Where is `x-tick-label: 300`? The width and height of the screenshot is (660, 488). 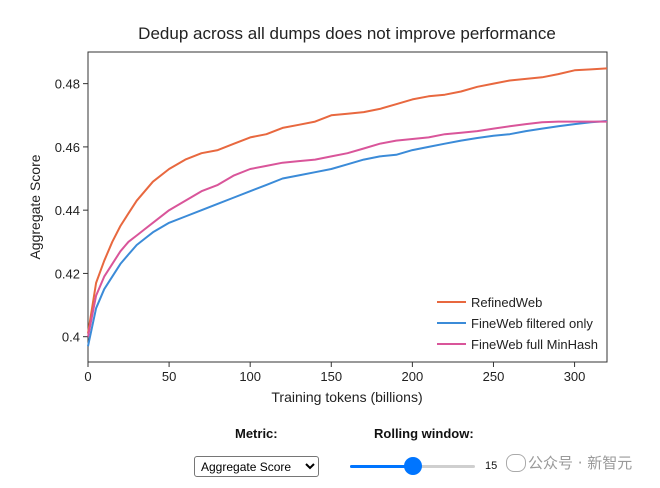 x-tick-label: 300 is located at coordinates (575, 376).